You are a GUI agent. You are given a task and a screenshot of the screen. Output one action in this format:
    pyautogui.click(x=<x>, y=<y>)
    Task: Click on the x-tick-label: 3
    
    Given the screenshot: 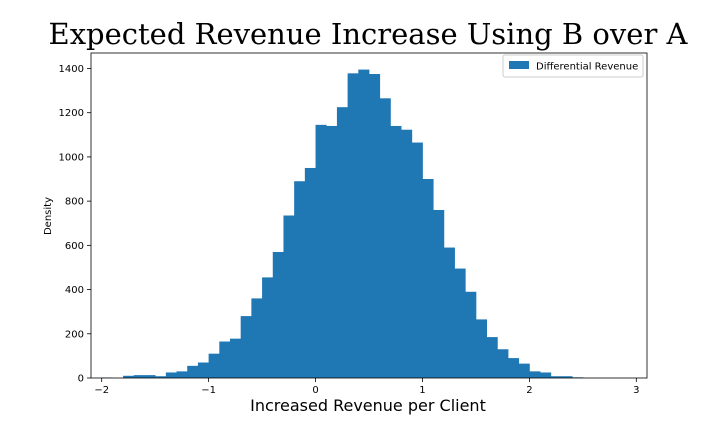 What is the action you would take?
    pyautogui.click(x=636, y=390)
    